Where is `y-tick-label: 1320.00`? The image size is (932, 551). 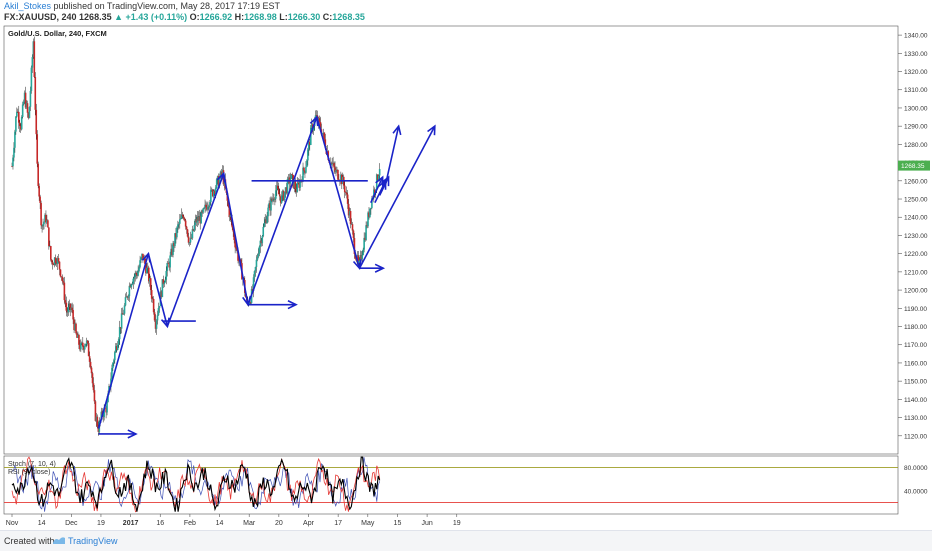 y-tick-label: 1320.00 is located at coordinates (916, 72).